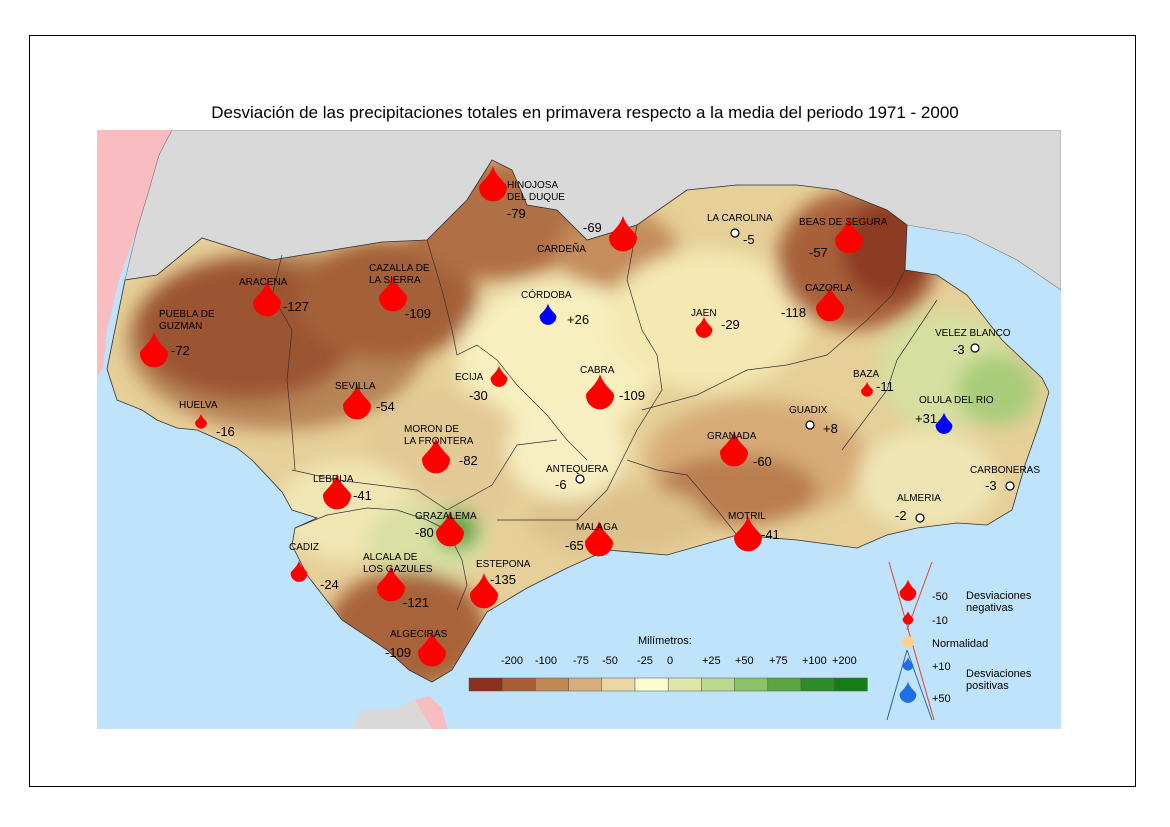 Image resolution: width=1170 pixels, height=827 pixels. I want to click on station-value: -6, so click(561, 484).